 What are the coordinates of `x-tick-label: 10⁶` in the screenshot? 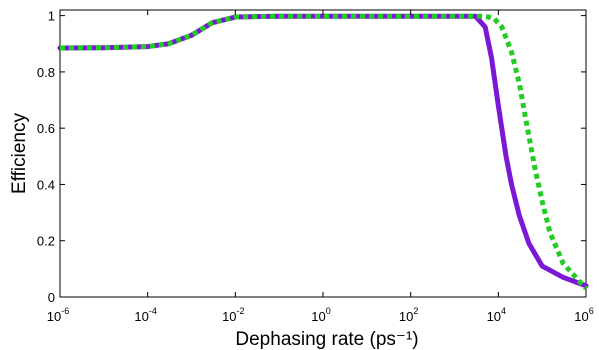 It's located at (583, 315).